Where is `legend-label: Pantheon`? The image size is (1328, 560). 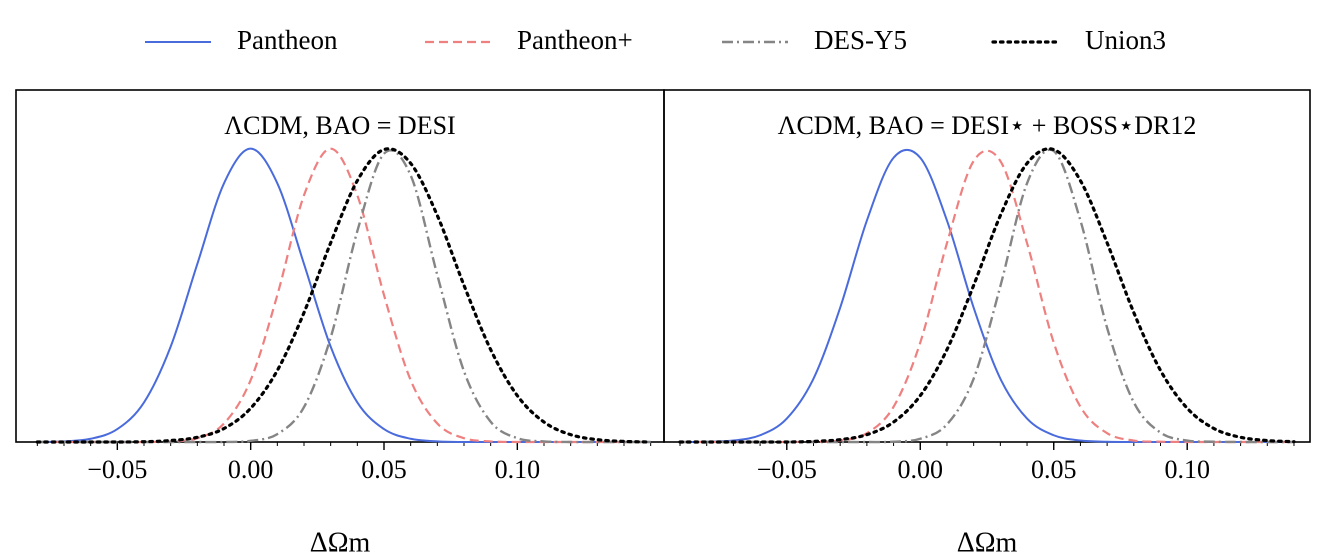
legend-label: Pantheon is located at coordinates (287, 40).